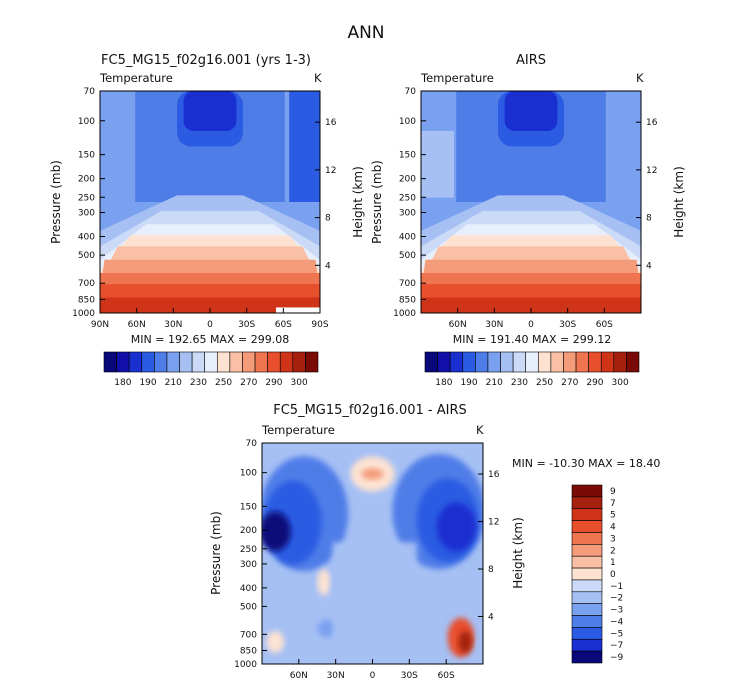 This screenshot has height=689, width=733. What do you see at coordinates (211, 369) in the screenshot?
I see `colorbar: 180 190 210 230 250 270 290 300` at bounding box center [211, 369].